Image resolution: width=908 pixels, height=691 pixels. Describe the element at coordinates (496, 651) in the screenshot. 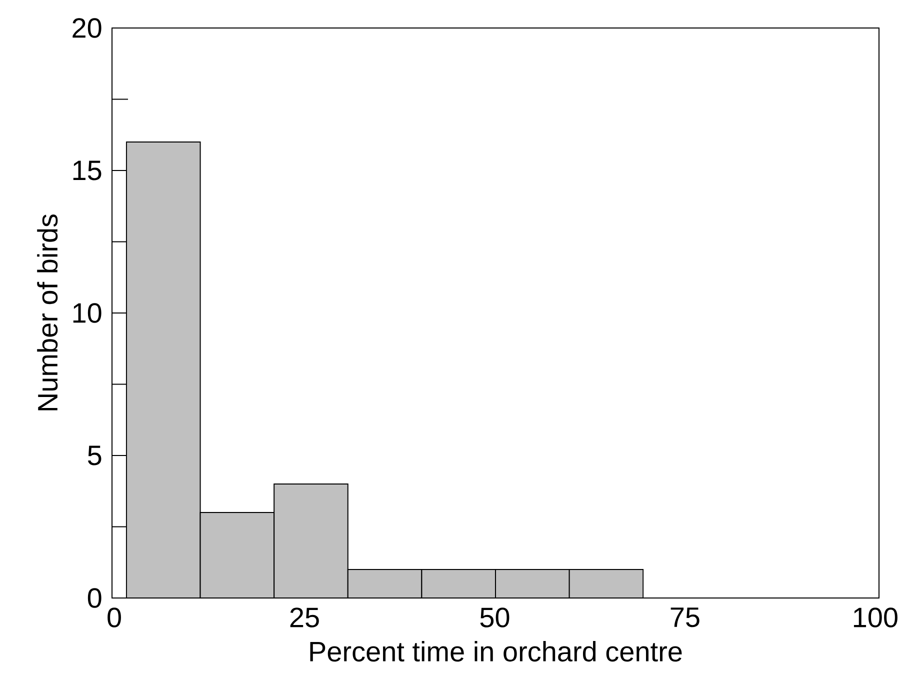

I see `x-axis-title: Percent time in orchard centre` at that location.